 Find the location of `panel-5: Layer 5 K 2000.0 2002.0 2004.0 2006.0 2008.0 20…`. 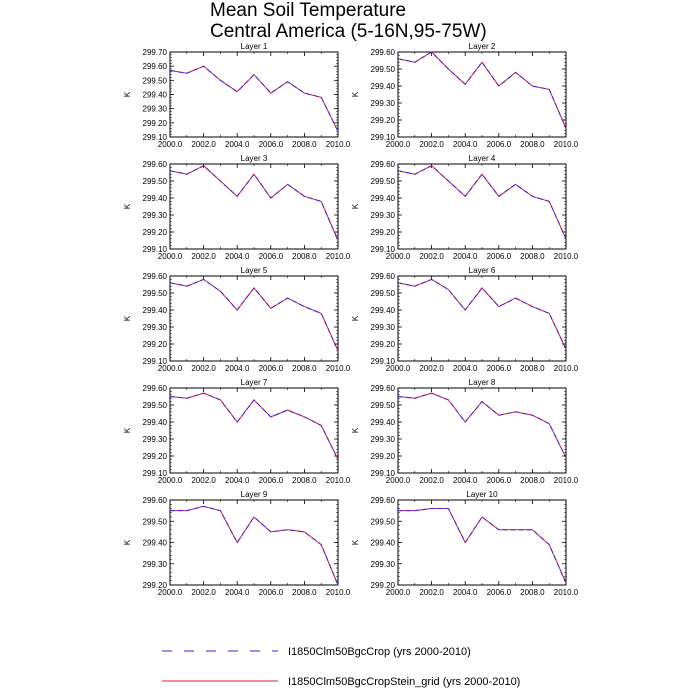

panel-5: Layer 5 K 2000.0 2002.0 2004.0 2006.0 2008.0 20… is located at coordinates (237, 319).